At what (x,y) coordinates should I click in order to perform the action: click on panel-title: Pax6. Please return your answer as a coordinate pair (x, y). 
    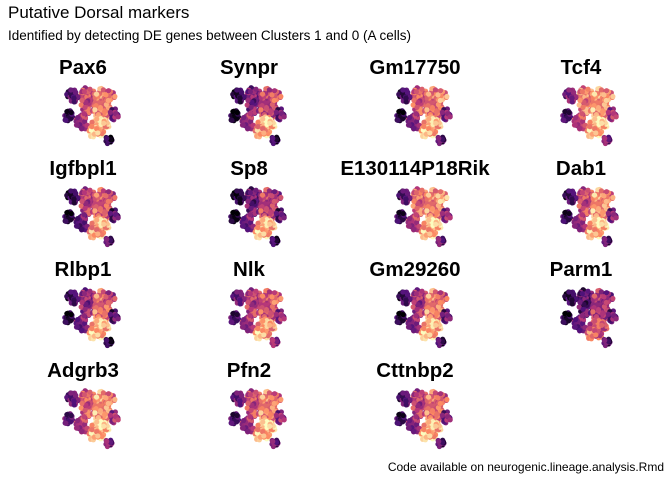
    Looking at the image, I should click on (83, 67).